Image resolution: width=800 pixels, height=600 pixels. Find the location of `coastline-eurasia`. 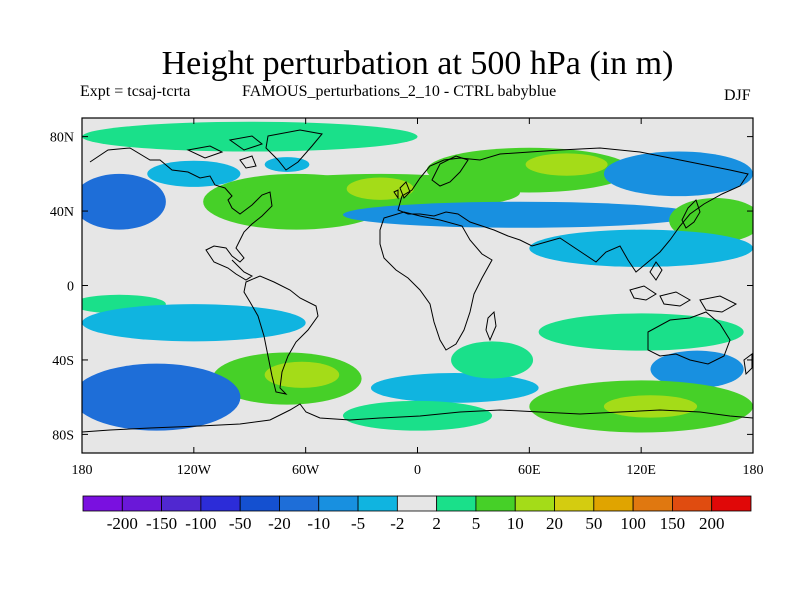

coastline-eurasia is located at coordinates (573, 210).